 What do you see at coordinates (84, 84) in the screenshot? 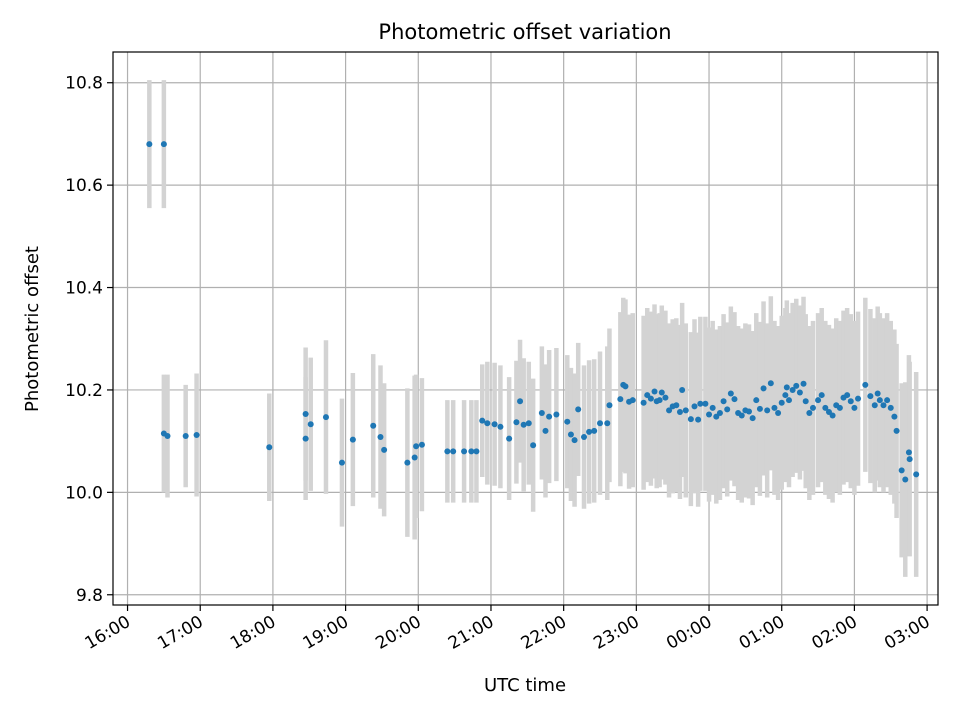
I see `y-tick-label: 10.8` at bounding box center [84, 84].